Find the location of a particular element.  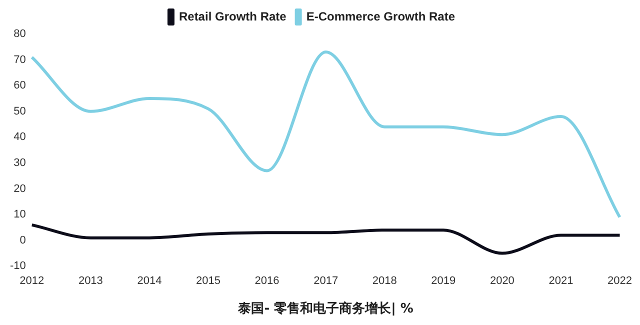

x-tick-label: 2016 is located at coordinates (267, 280).